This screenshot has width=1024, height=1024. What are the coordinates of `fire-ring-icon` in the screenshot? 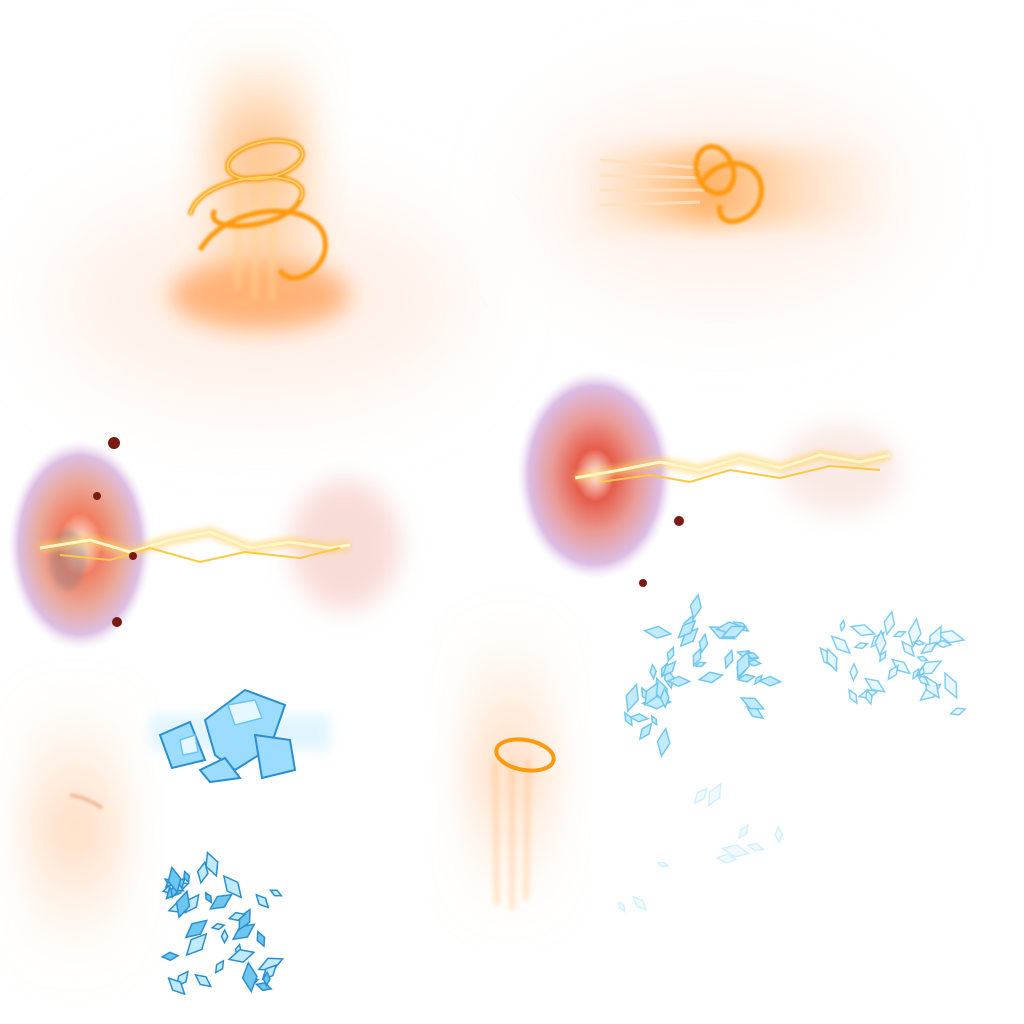 It's located at (513, 770).